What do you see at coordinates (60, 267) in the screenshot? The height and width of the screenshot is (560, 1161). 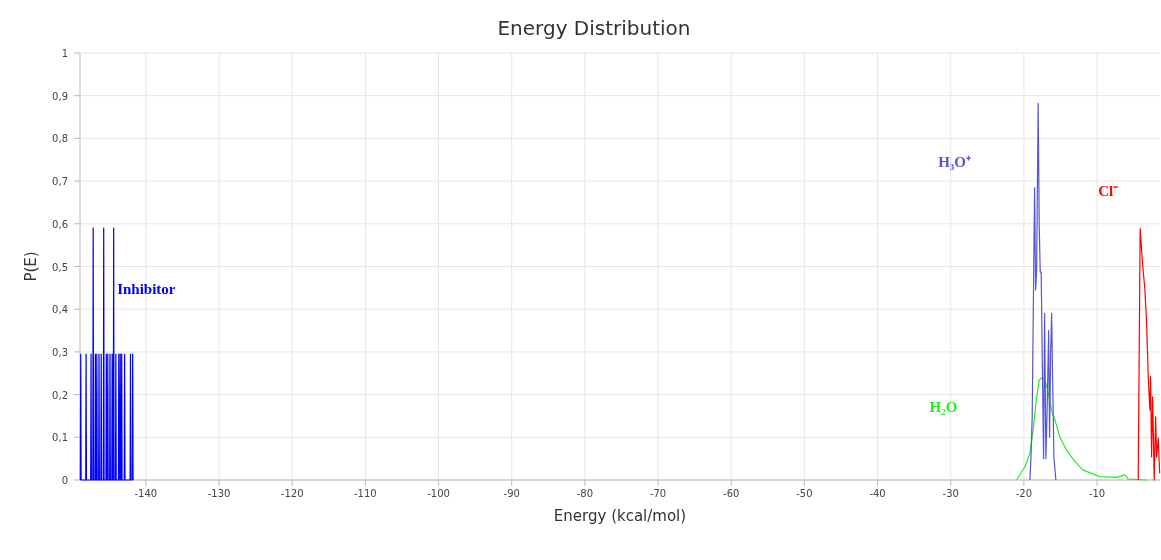 I see `y-tick-label: 0,5` at bounding box center [60, 267].